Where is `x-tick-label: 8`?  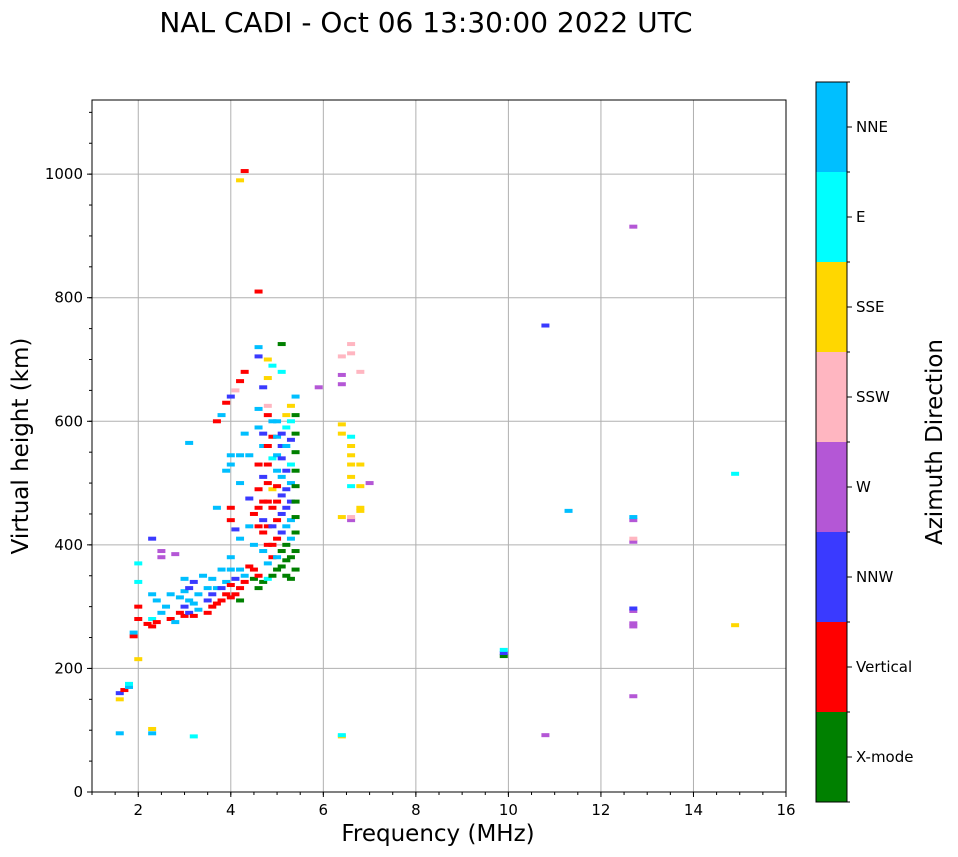 x-tick-label: 8 is located at coordinates (416, 810).